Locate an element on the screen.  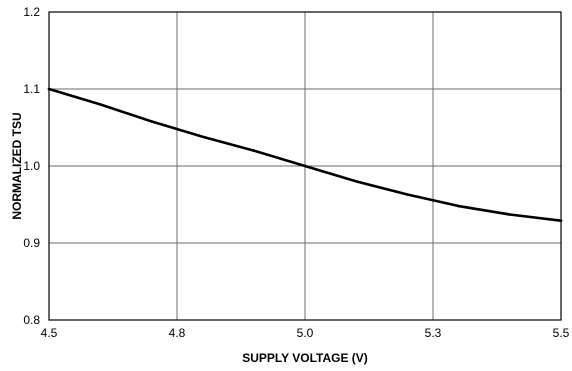
y-tick-label: 1.2 is located at coordinates (31, 12).